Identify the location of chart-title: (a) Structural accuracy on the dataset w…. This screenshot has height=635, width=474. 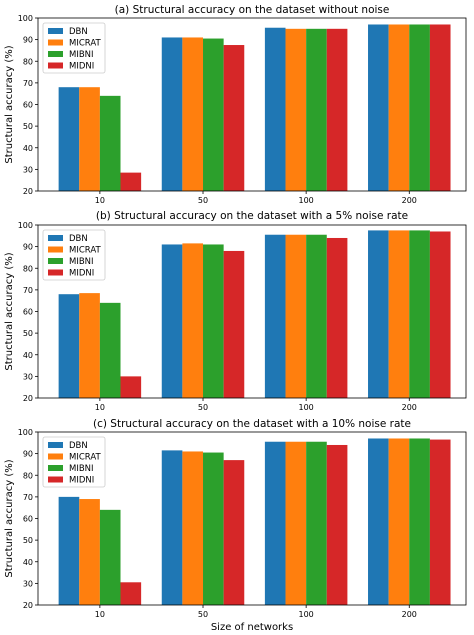
(252, 10).